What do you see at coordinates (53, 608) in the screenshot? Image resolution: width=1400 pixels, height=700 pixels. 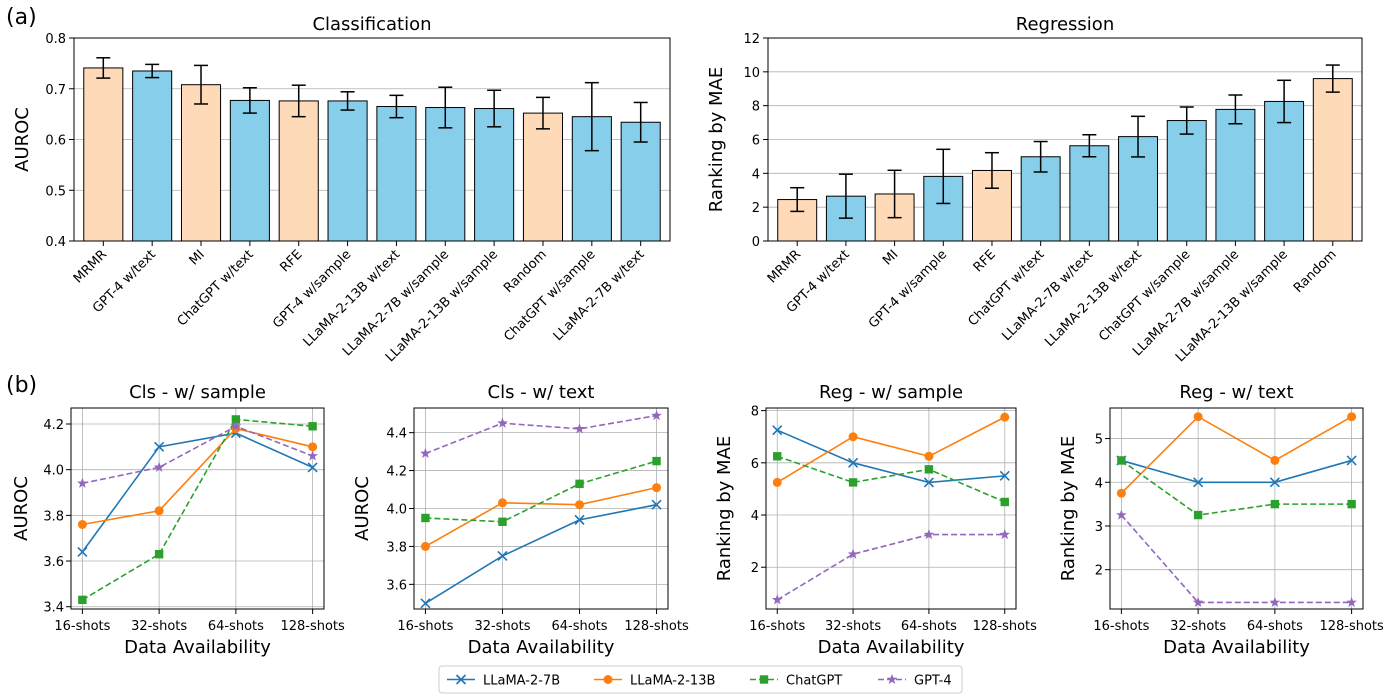 I see `y-tick-label: 3.4` at bounding box center [53, 608].